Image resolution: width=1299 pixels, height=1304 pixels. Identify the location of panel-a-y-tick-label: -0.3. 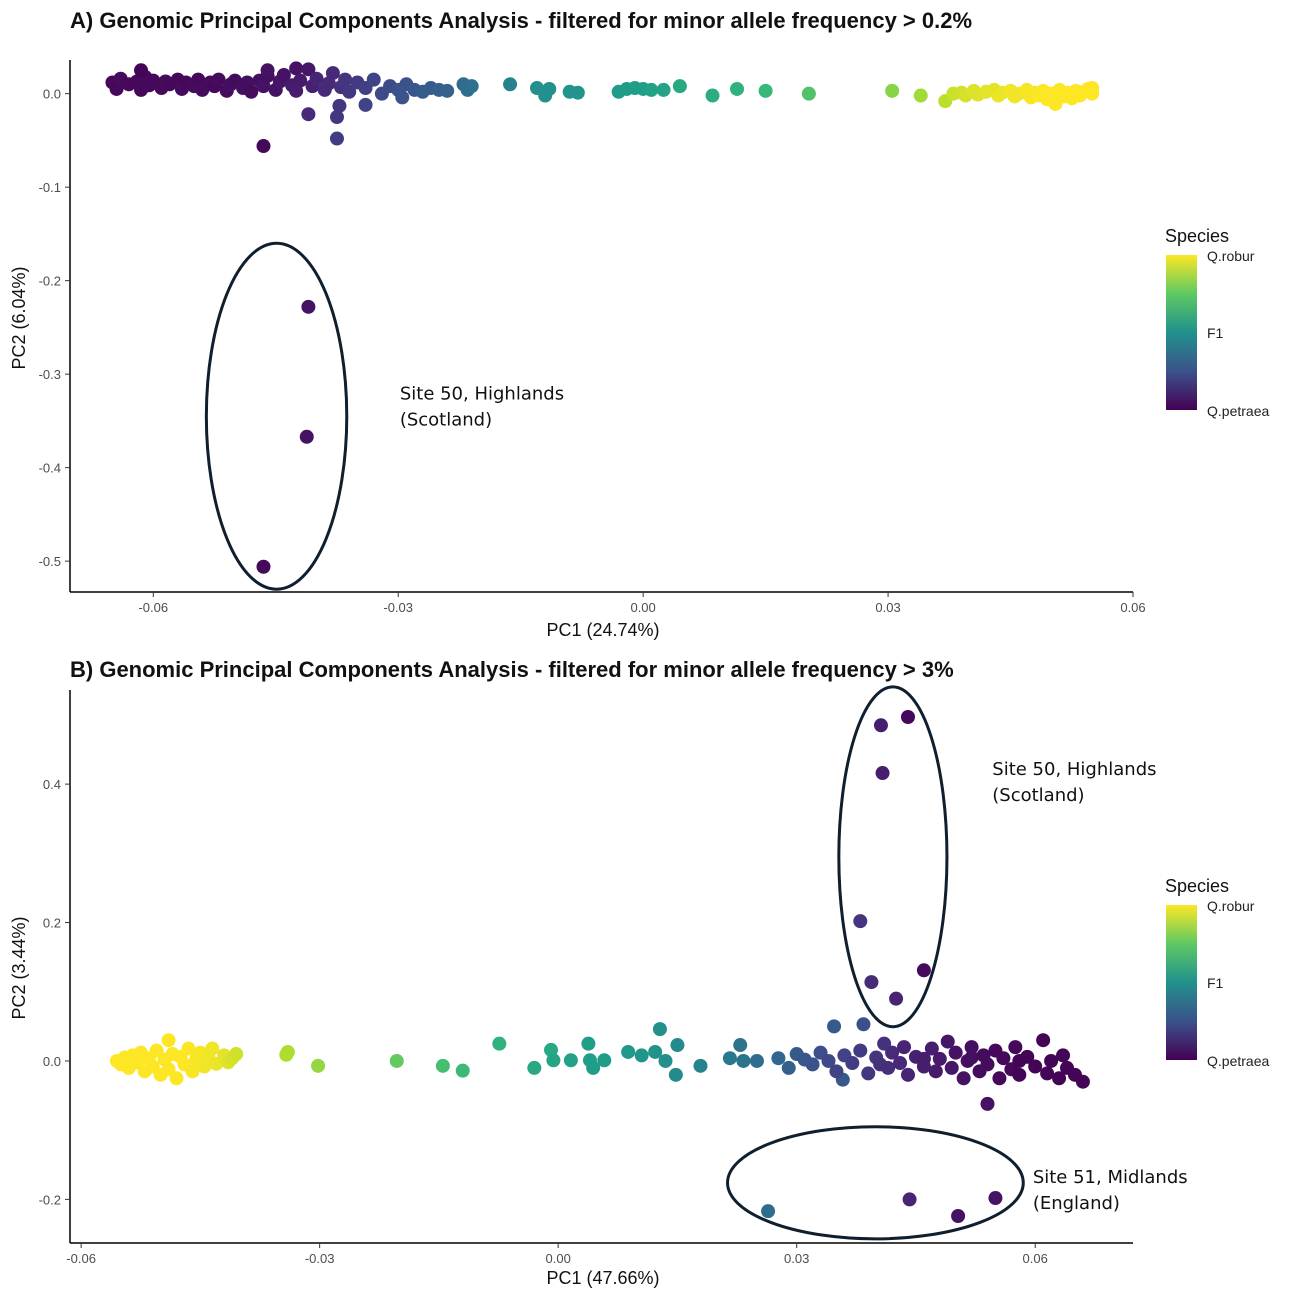
(50, 374).